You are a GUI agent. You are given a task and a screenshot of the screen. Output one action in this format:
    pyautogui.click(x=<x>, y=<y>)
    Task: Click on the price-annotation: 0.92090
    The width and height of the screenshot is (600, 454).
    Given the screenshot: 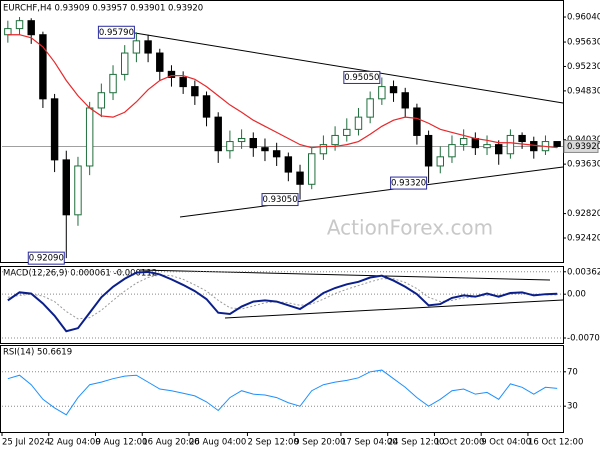 What is the action you would take?
    pyautogui.click(x=46, y=259)
    